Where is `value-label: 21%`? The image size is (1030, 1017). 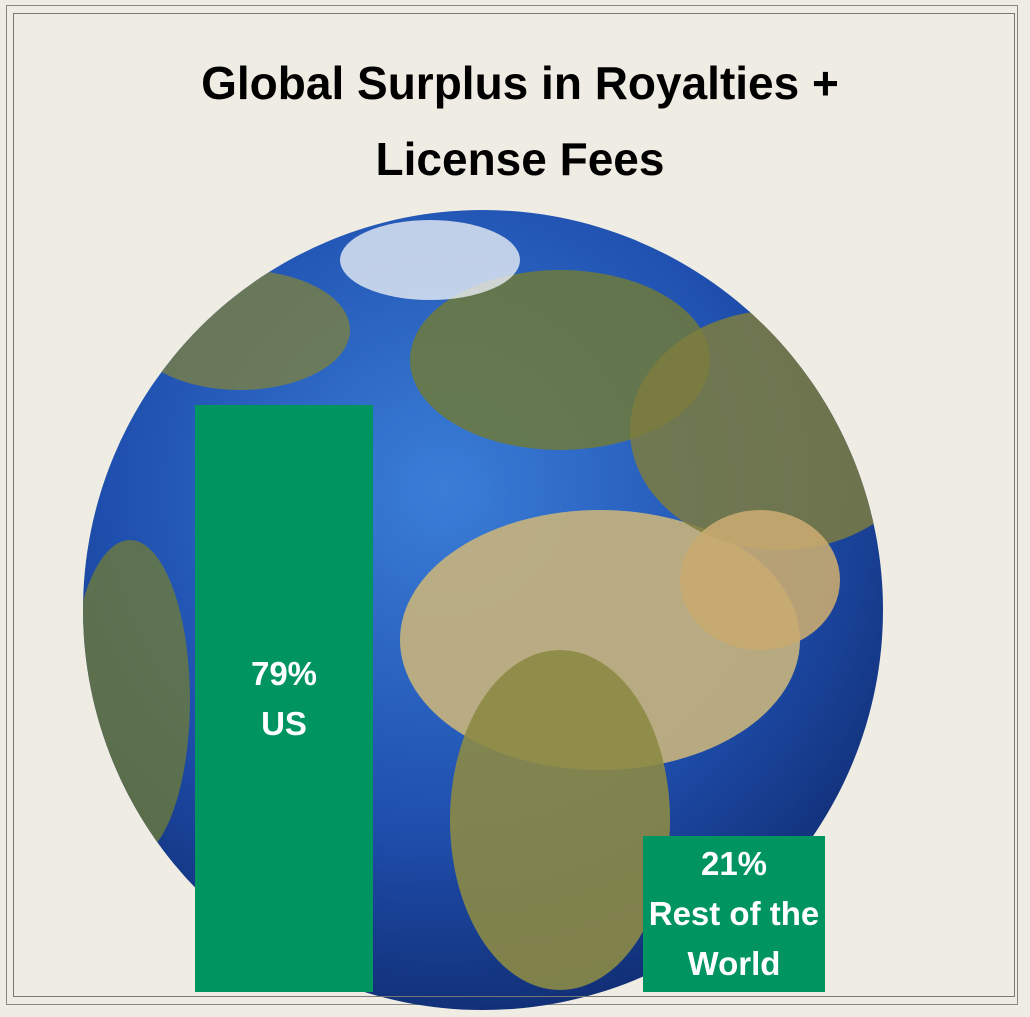 value-label: 21% is located at coordinates (734, 863).